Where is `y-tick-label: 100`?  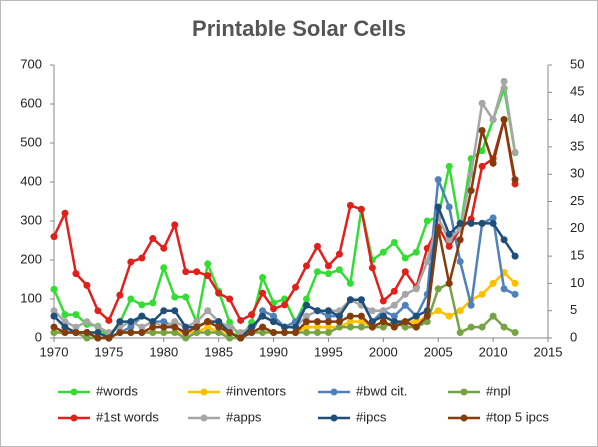 y-tick-label: 100 is located at coordinates (31, 297).